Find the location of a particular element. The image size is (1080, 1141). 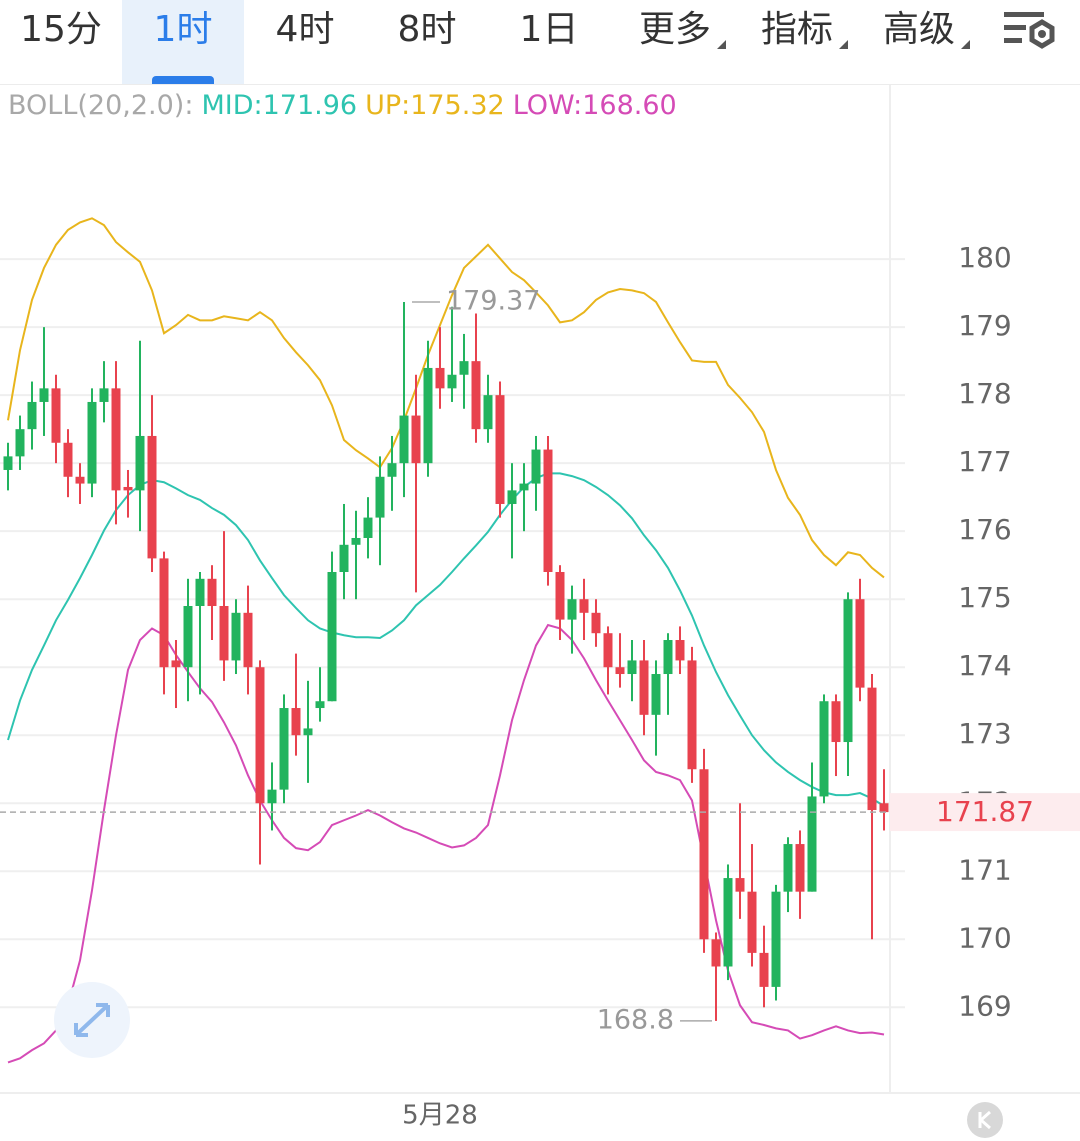

tab: 15分 is located at coordinates (61, 42).